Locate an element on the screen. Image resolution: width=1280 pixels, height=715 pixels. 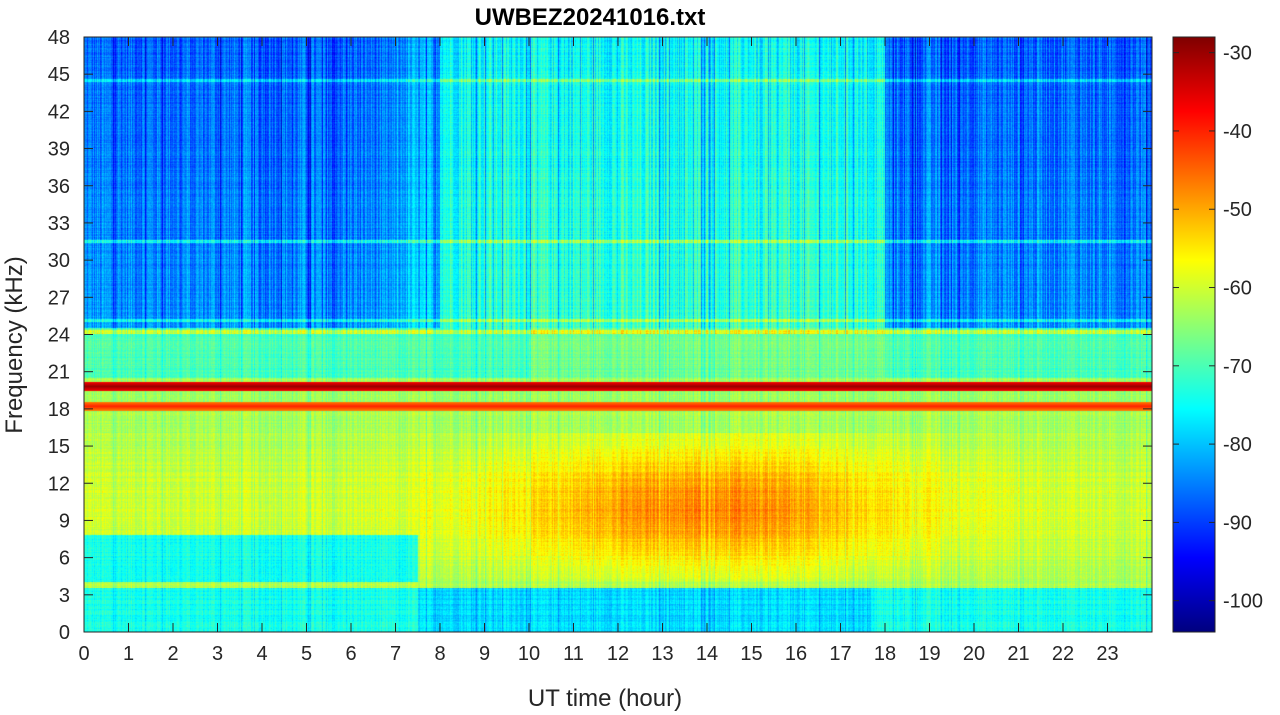
y-tick-label: 12 is located at coordinates (59, 484).